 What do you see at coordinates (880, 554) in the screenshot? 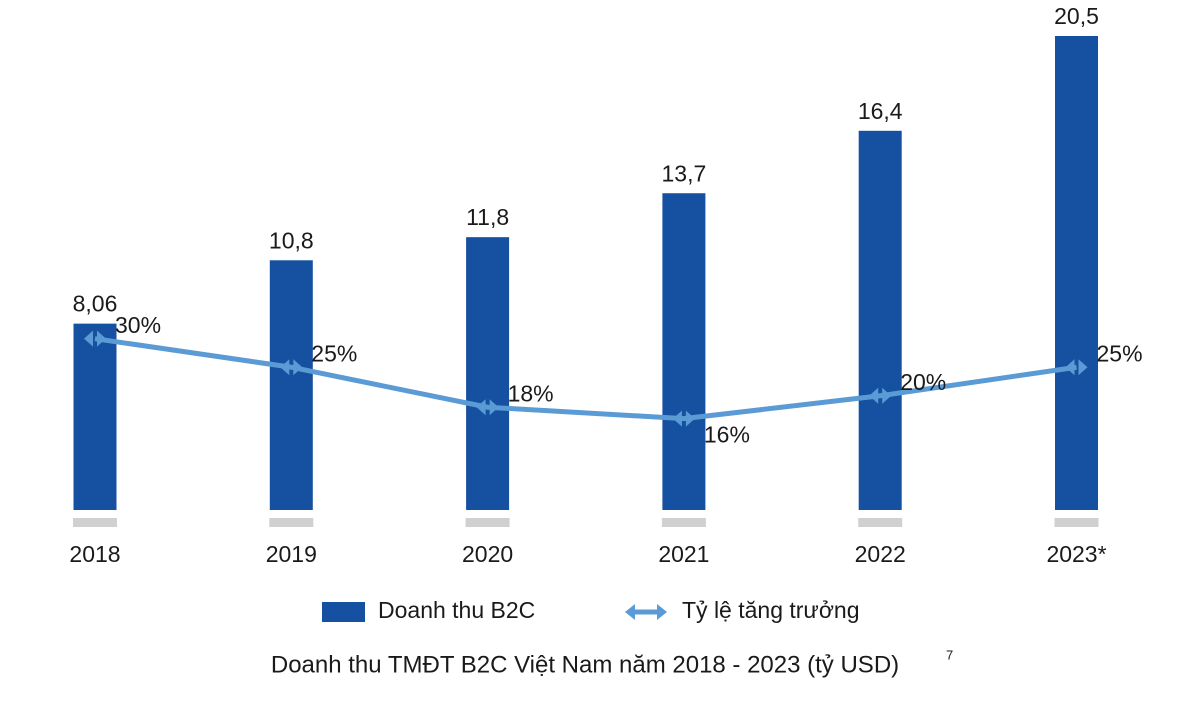
I see `x-tick-label: 2022` at bounding box center [880, 554].